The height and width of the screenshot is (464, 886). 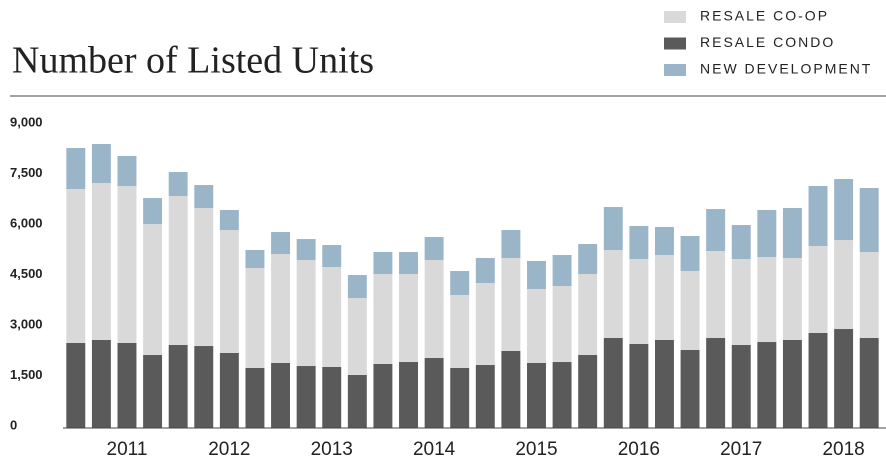 What do you see at coordinates (26, 323) in the screenshot?
I see `y-tick-label: 3,000` at bounding box center [26, 323].